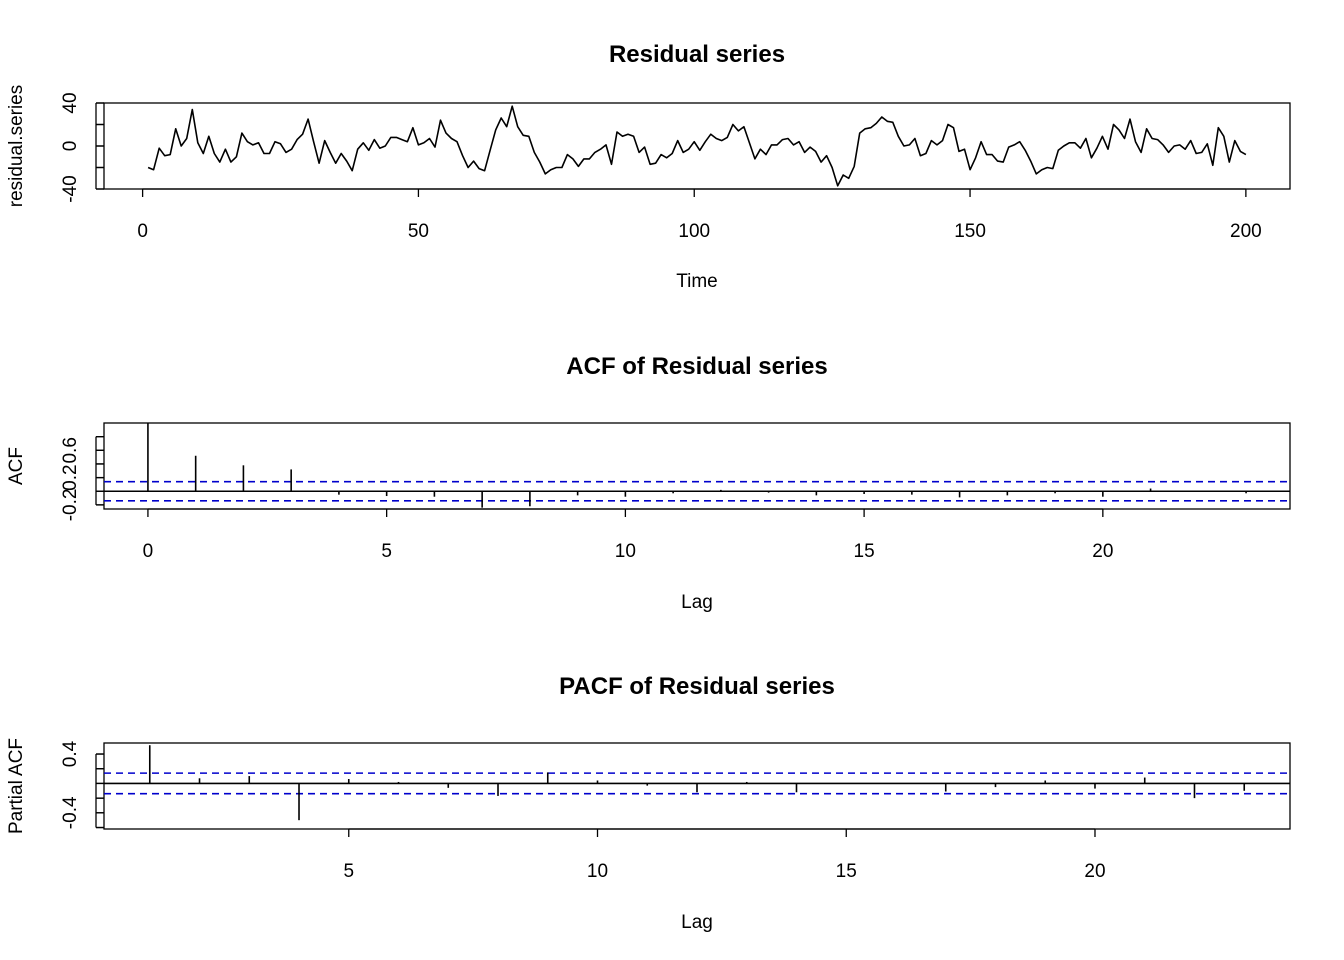 This screenshot has width=1344, height=960. Describe the element at coordinates (70, 753) in the screenshot. I see `y-tick-label: 0.4` at that location.